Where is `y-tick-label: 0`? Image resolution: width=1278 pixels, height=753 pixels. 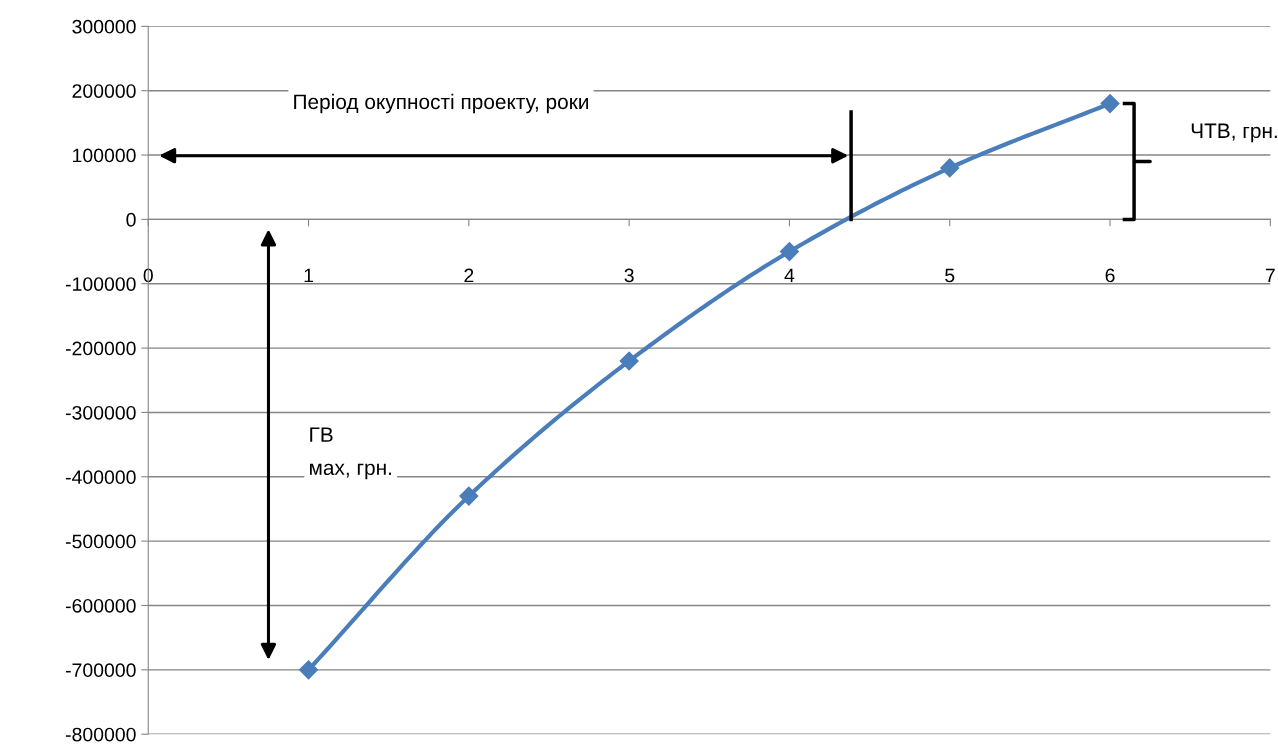
y-tick-label: 0 is located at coordinates (131, 219).